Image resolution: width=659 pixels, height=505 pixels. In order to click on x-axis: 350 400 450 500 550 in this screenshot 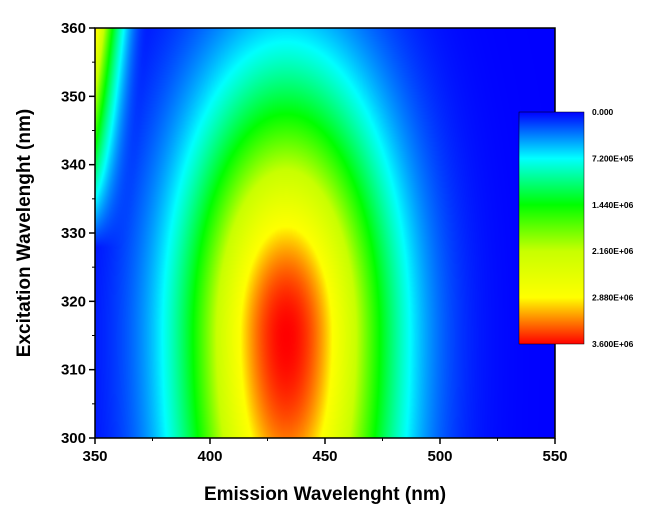, I will do `click(325, 451)`.